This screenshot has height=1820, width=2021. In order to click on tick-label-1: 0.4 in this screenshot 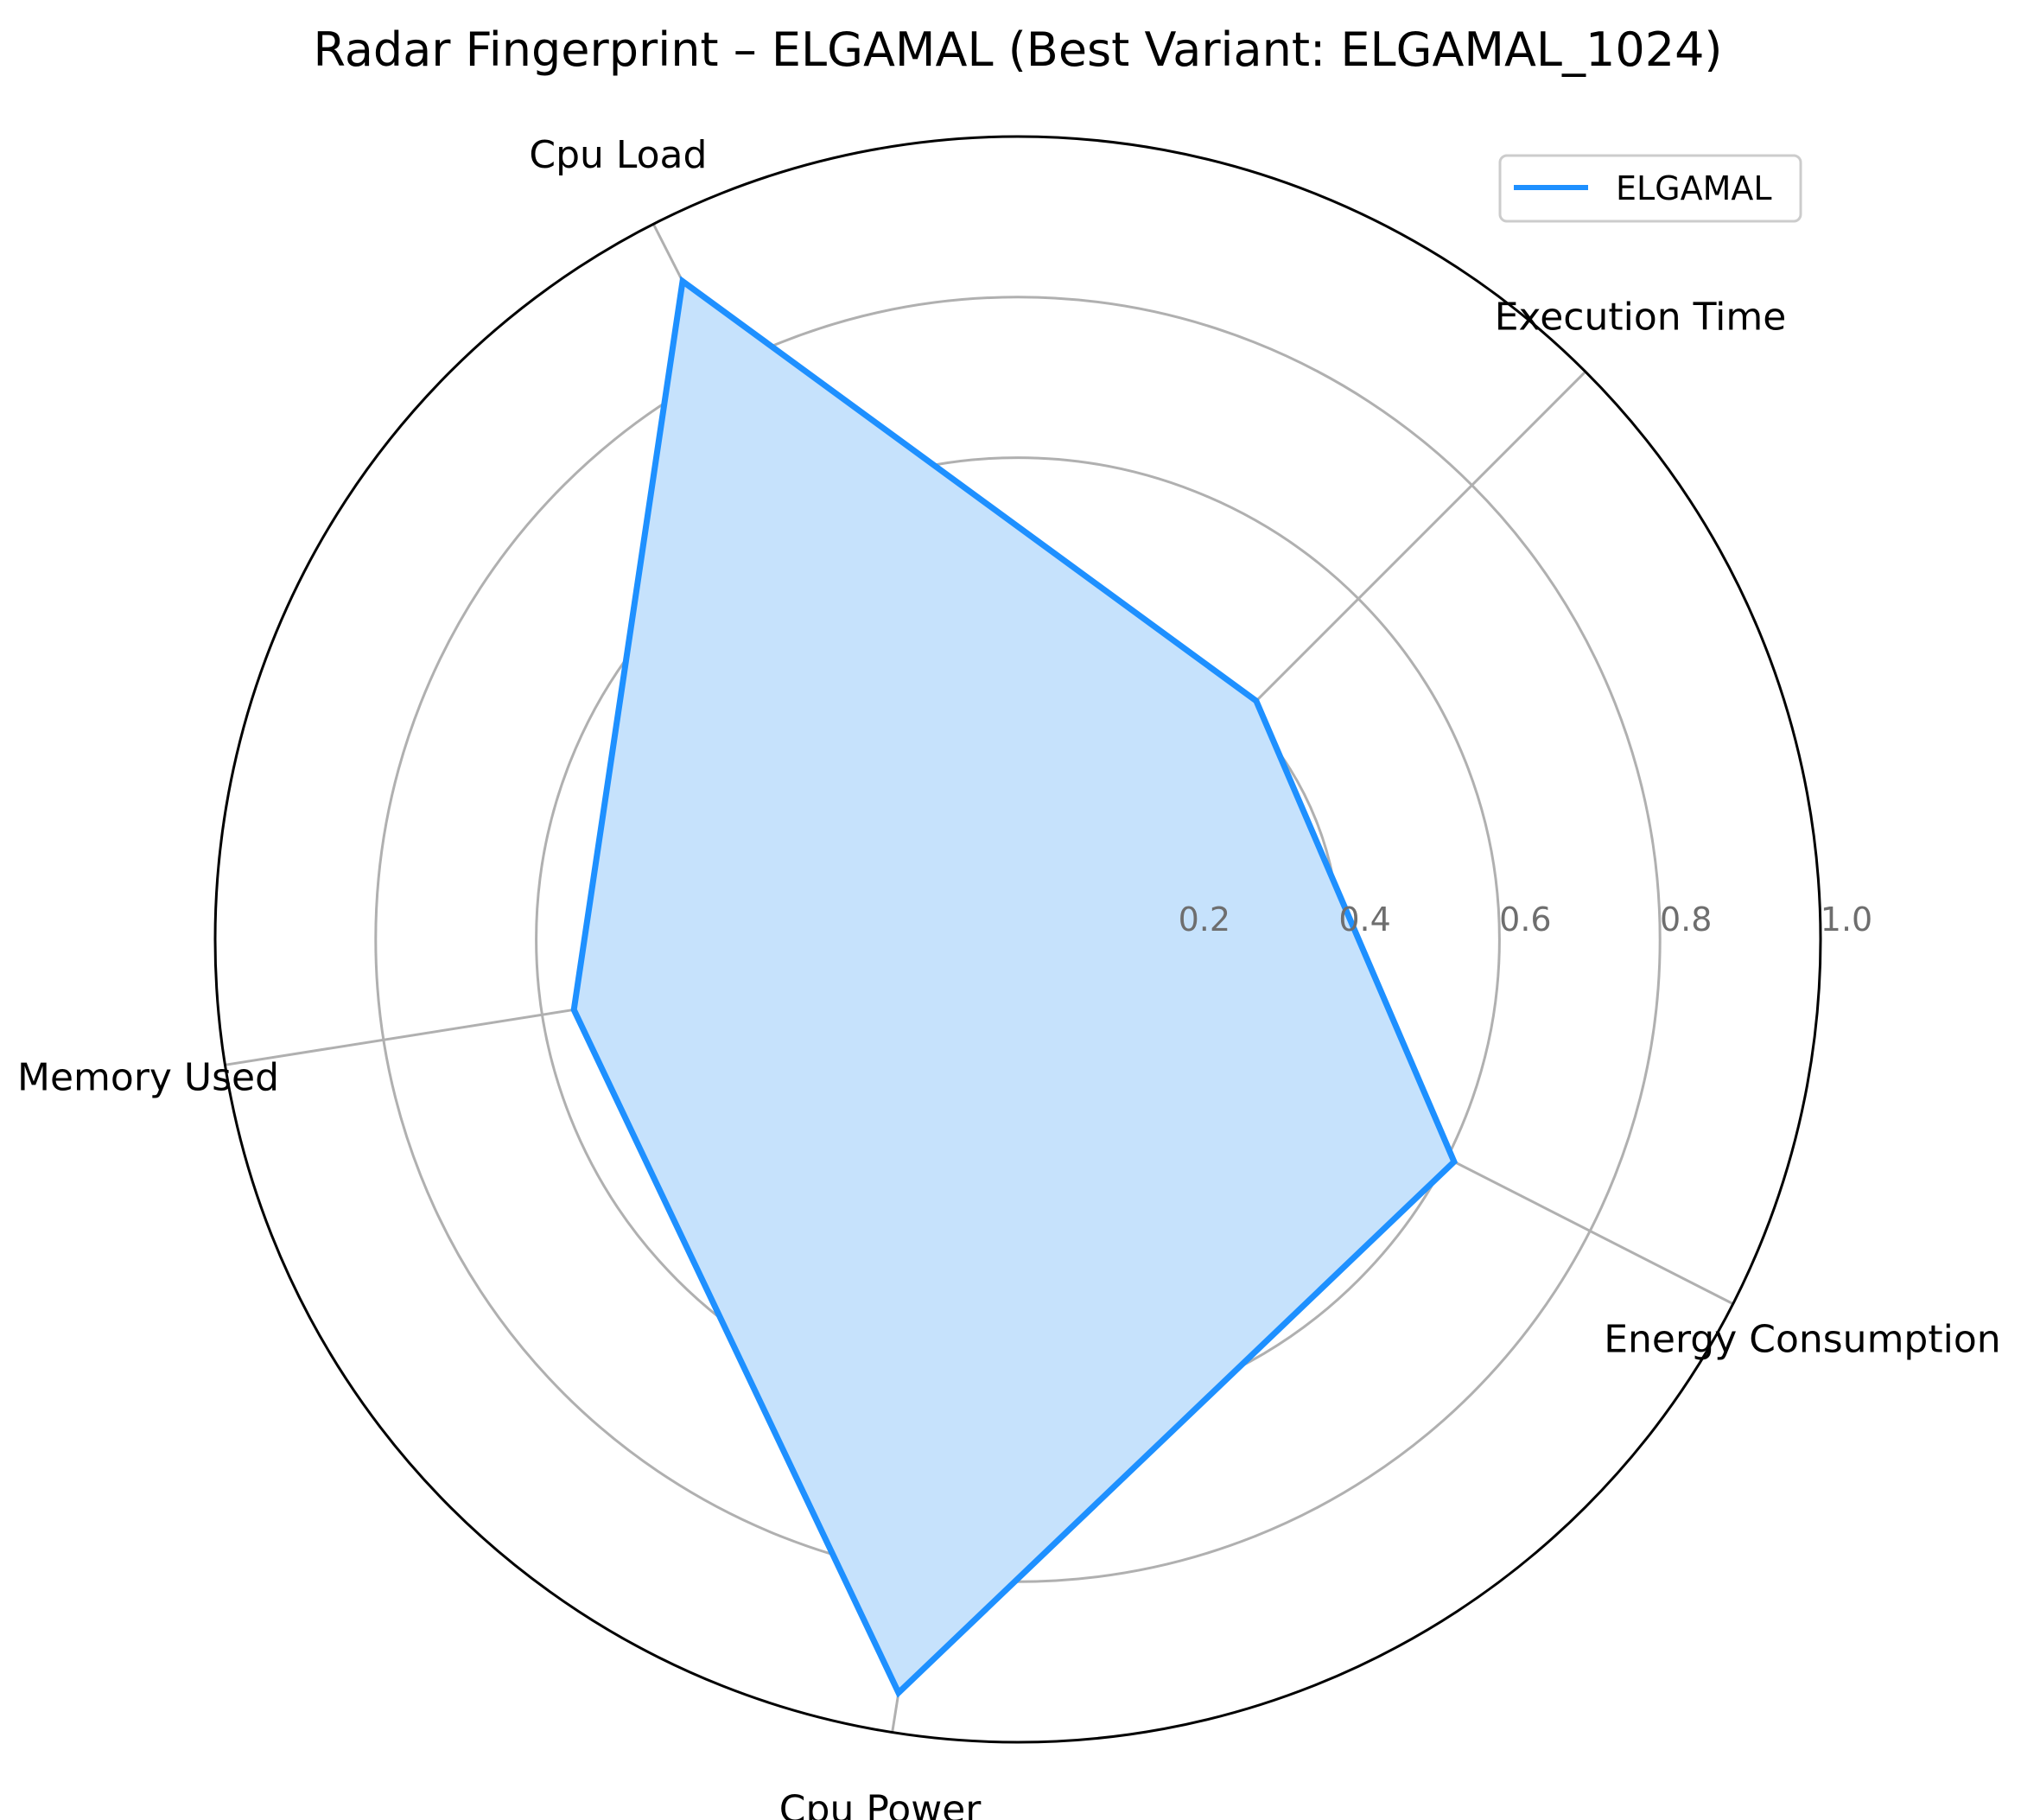, I will do `click(1364, 919)`.